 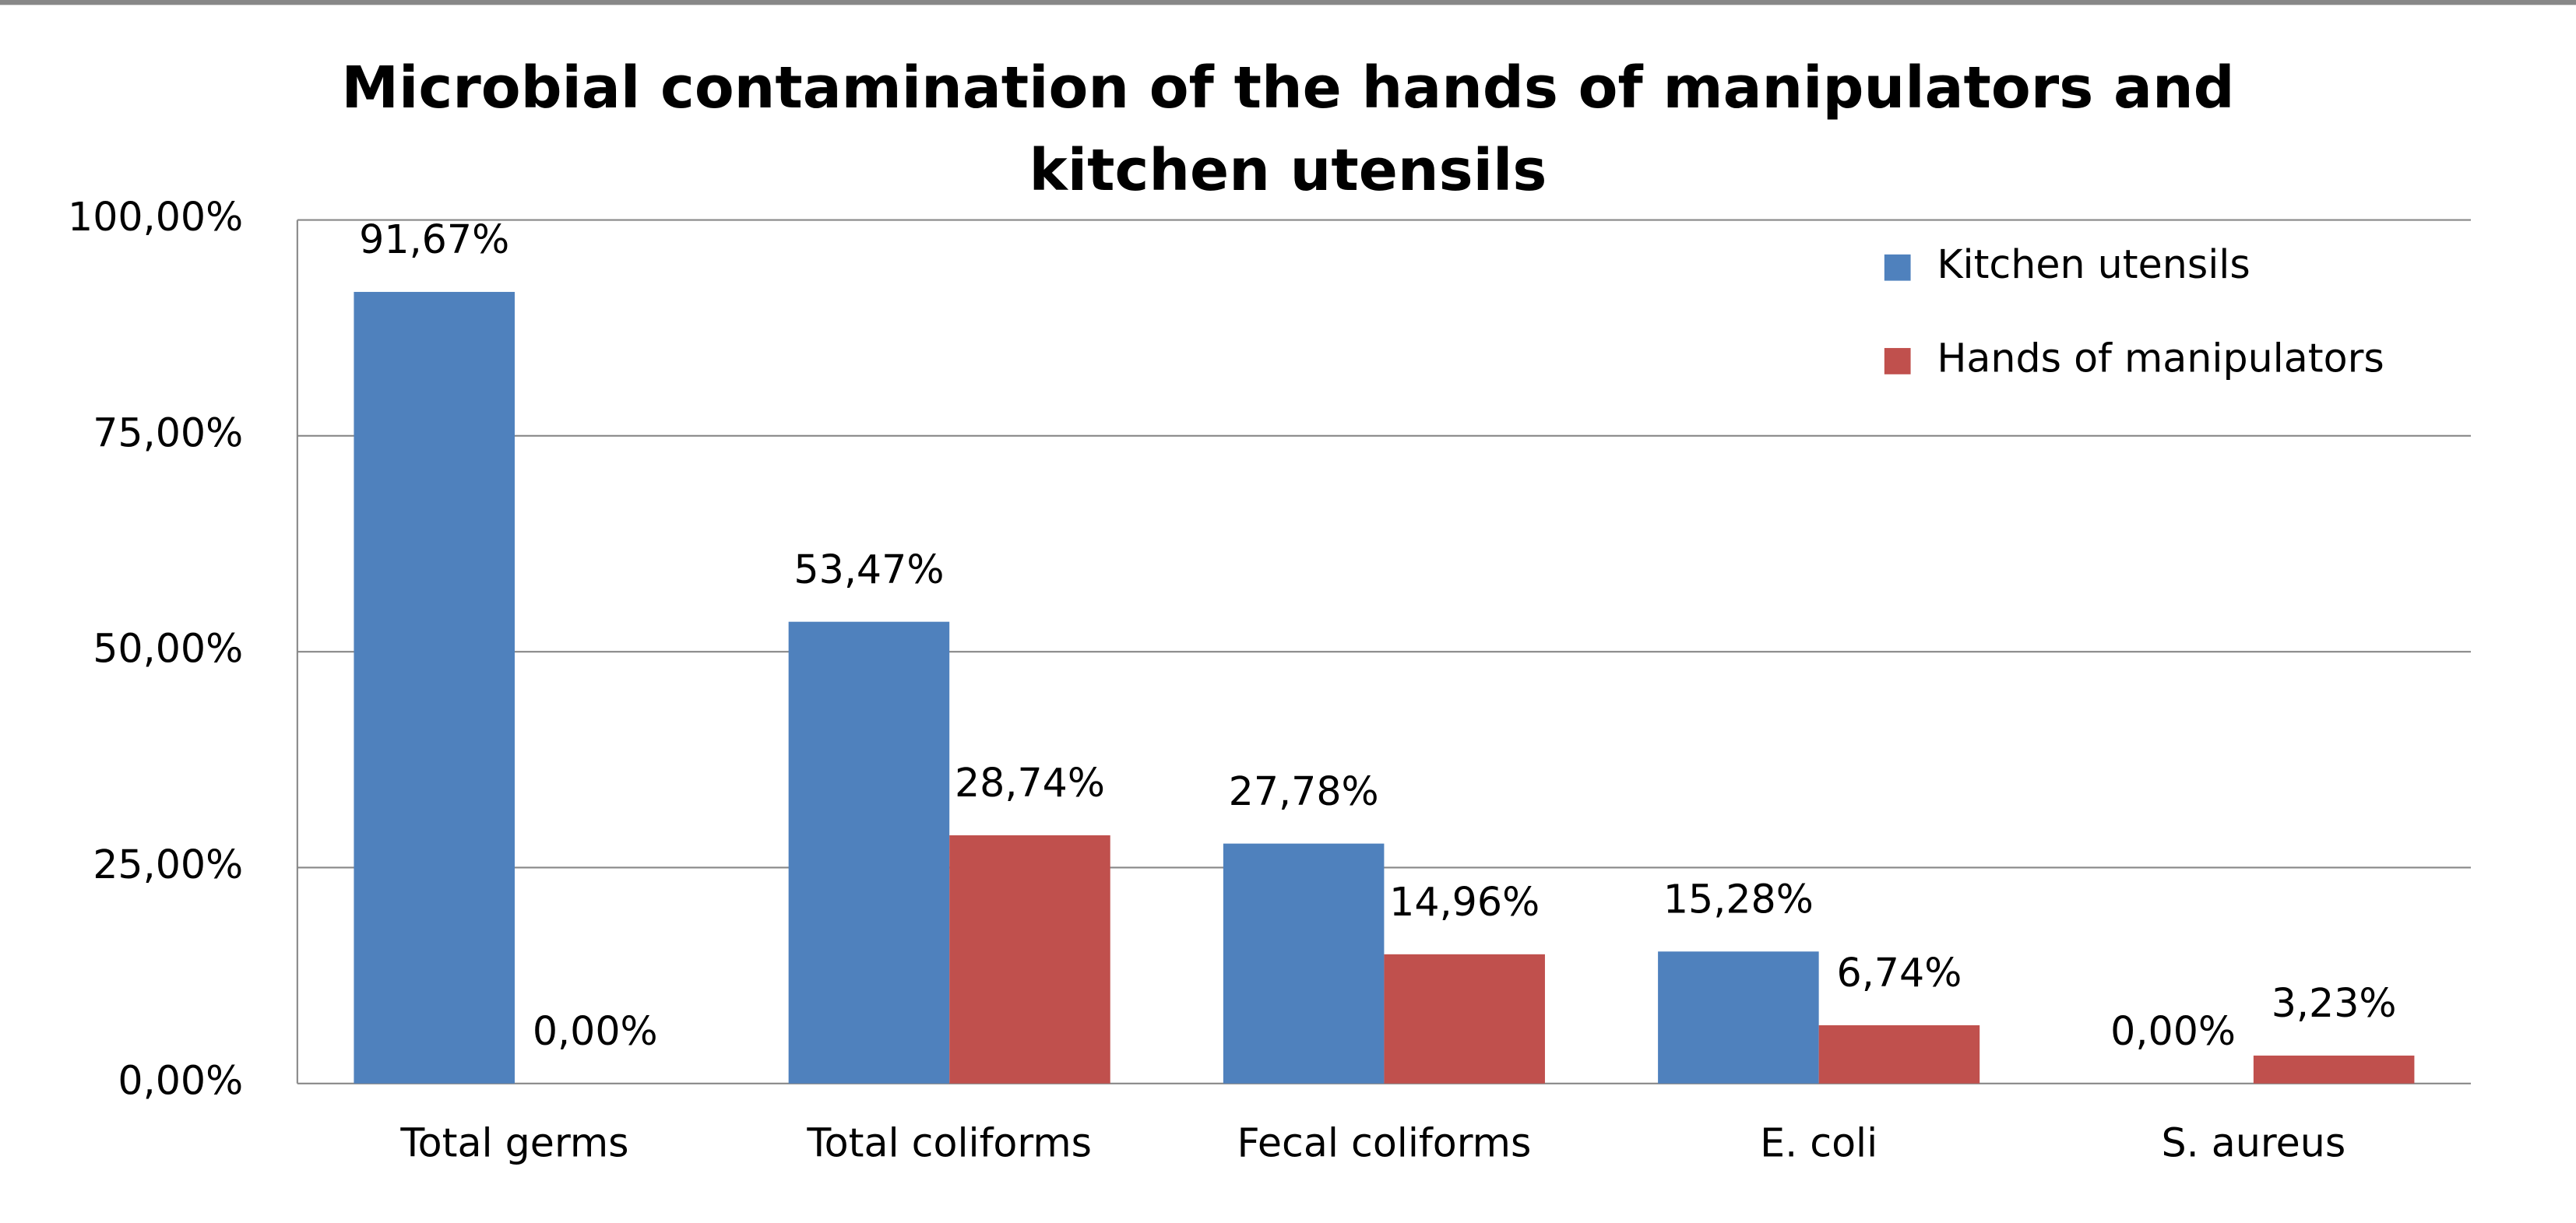 I want to click on x-tick-label: Total germs, so click(x=513, y=1142).